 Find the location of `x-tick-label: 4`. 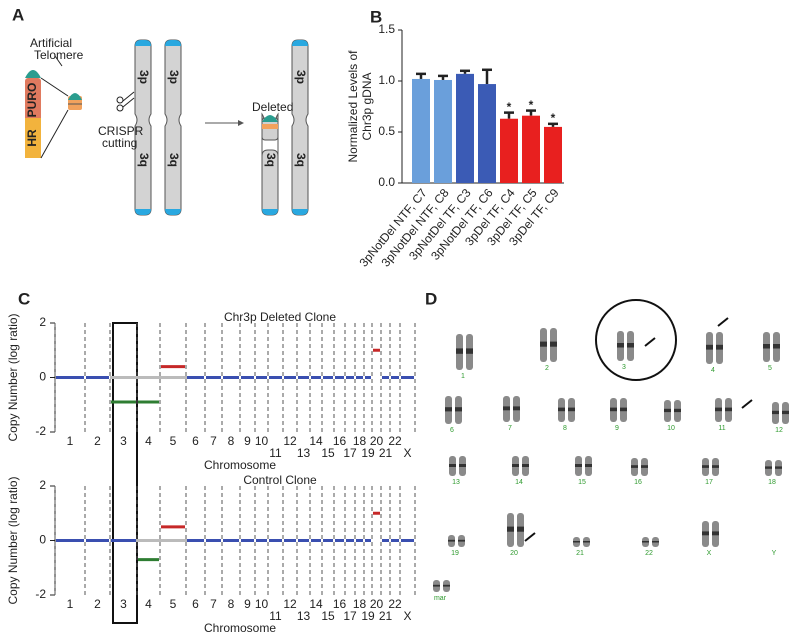

x-tick-label: 4 is located at coordinates (148, 604).